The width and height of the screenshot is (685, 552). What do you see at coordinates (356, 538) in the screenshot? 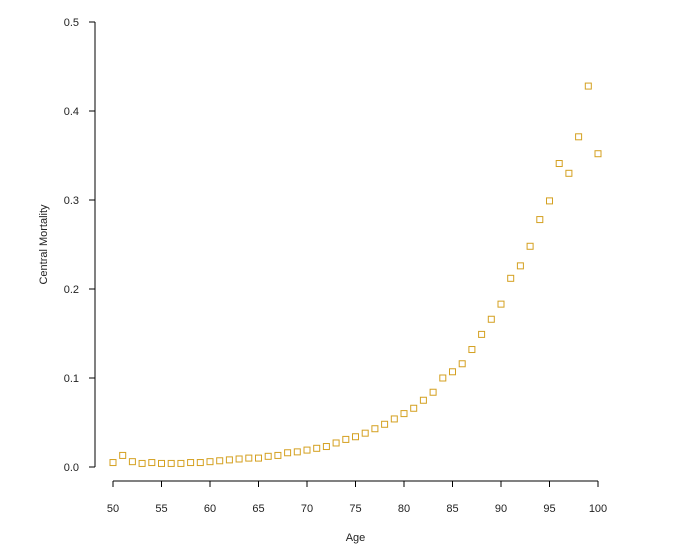
I see `x-axis-title: Age` at bounding box center [356, 538].